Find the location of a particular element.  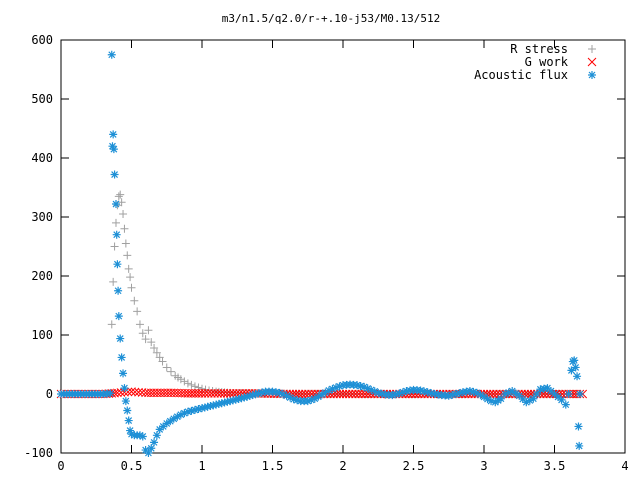

x-tick-label: 1.5 is located at coordinates (273, 466).